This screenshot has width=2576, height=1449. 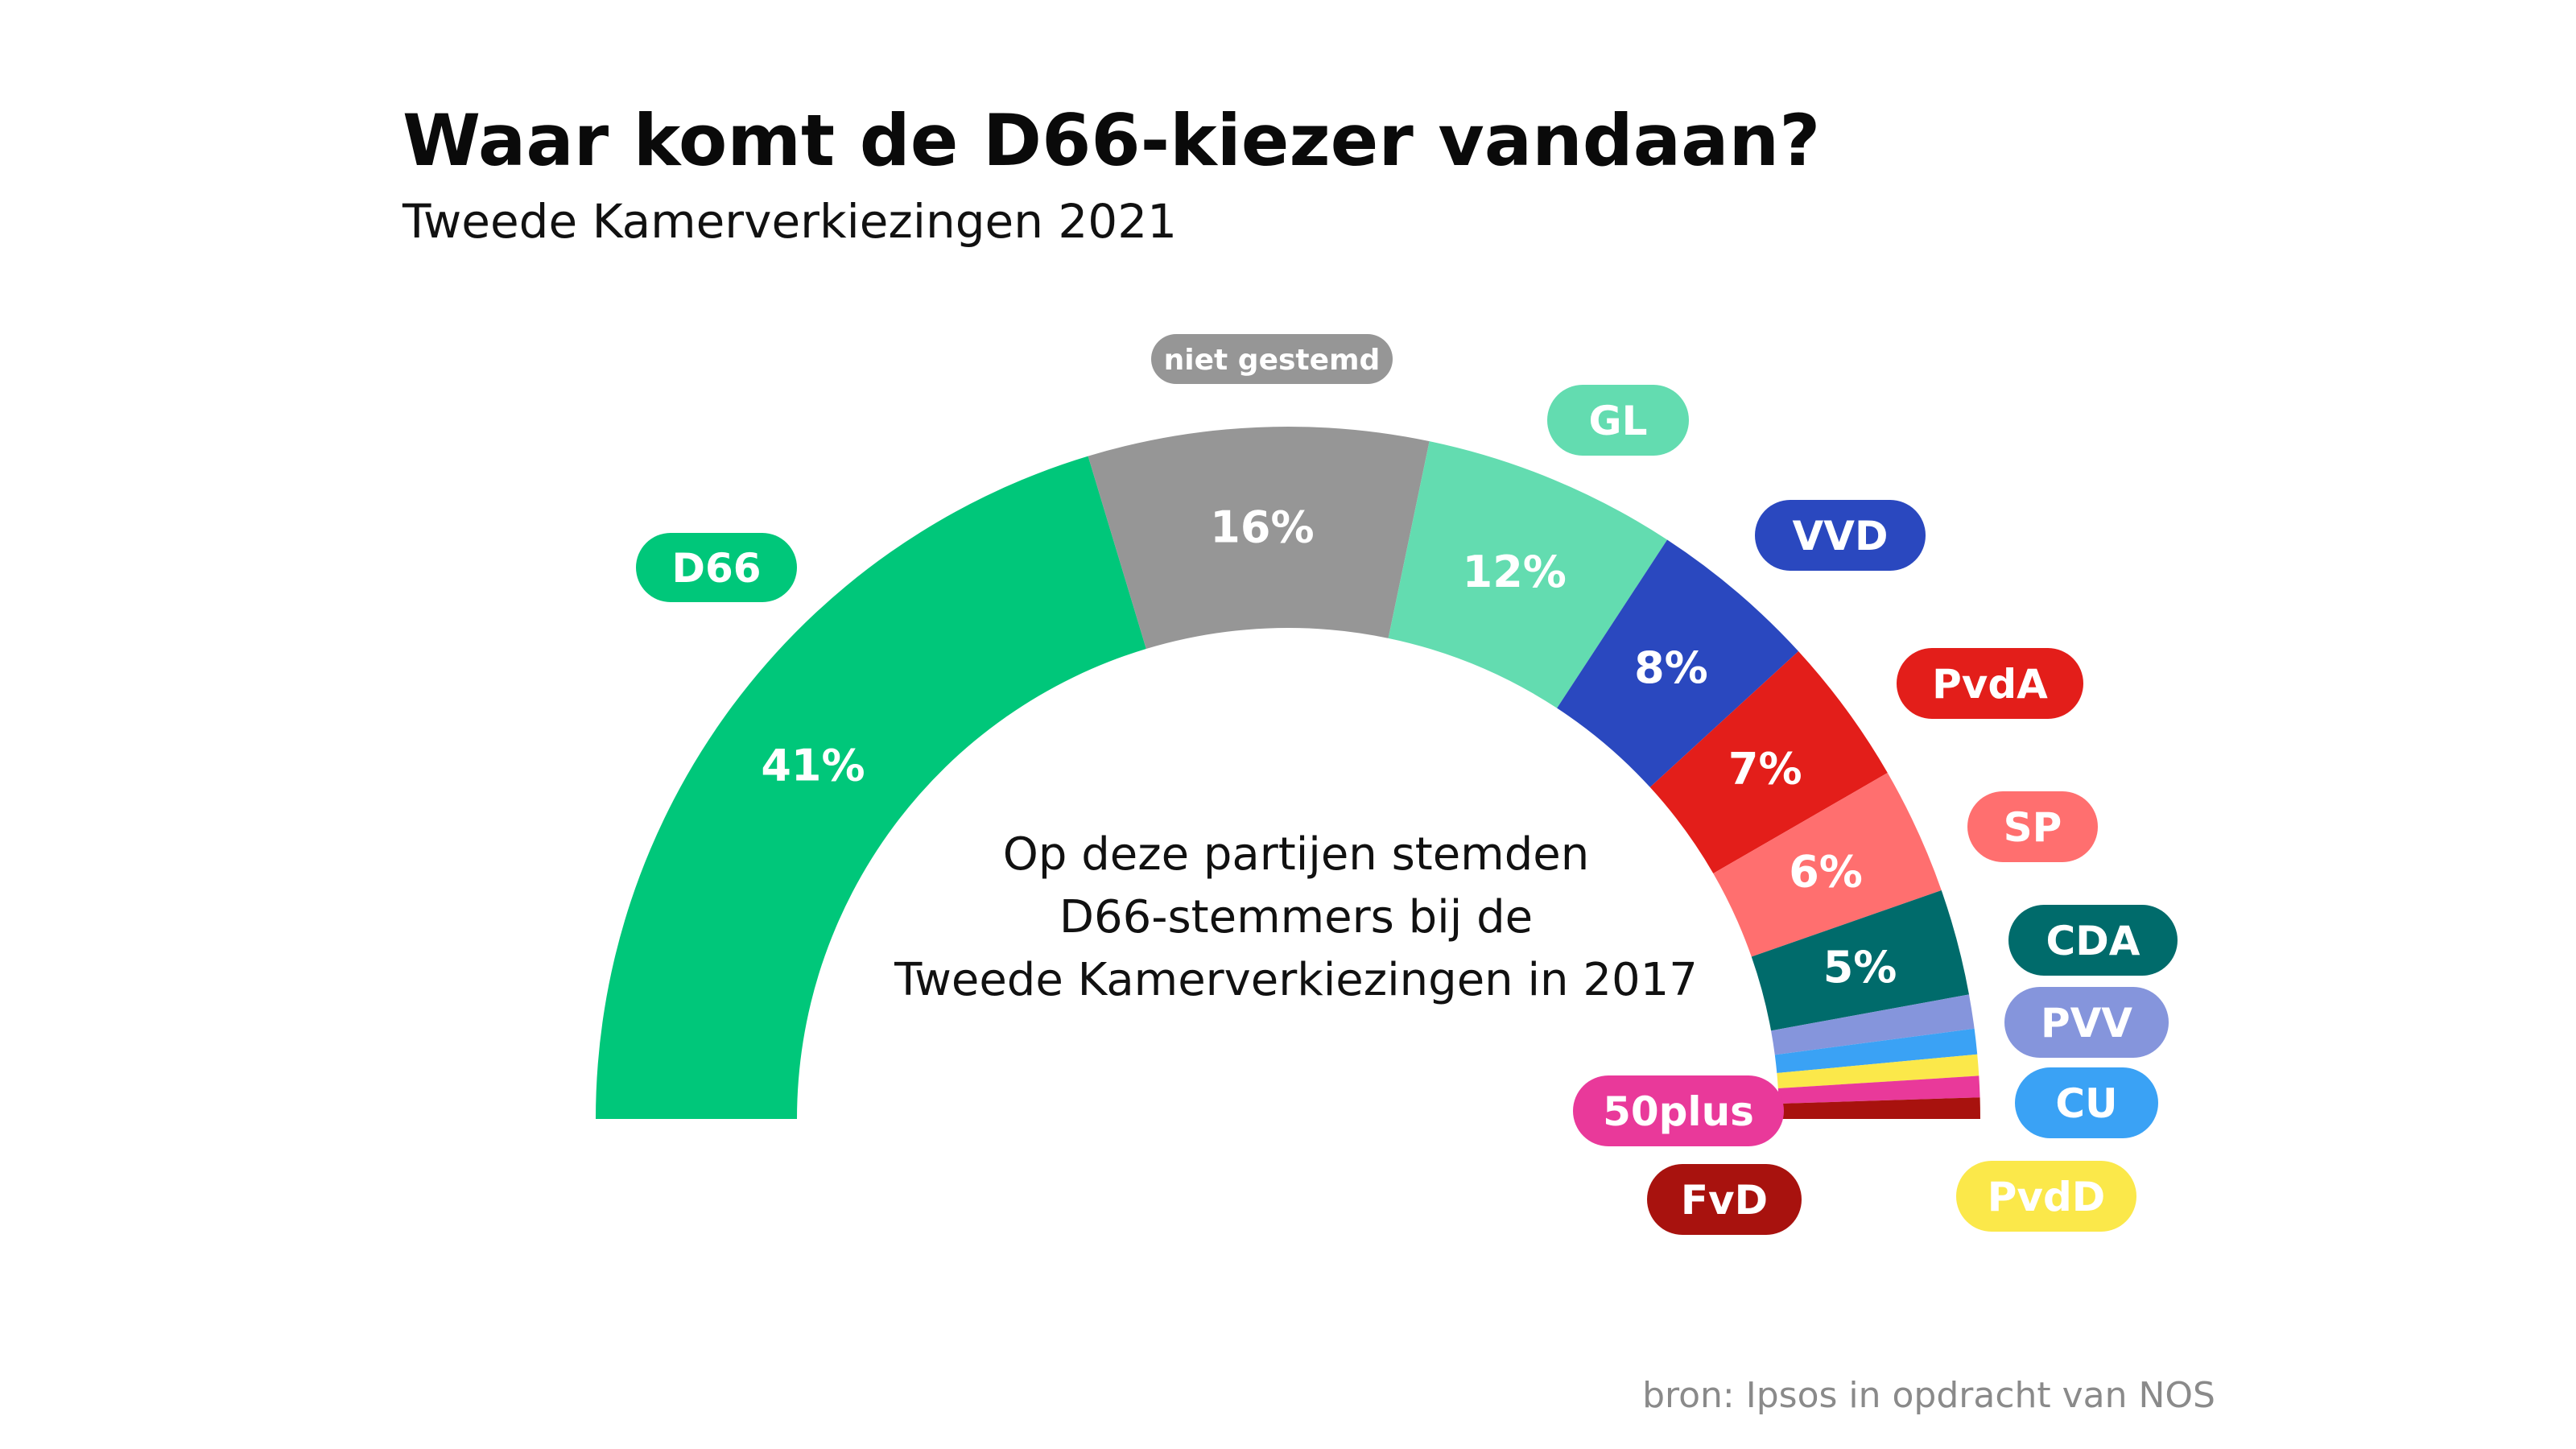 What do you see at coordinates (1111, 140) in the screenshot?
I see `chart-title: Waar komt de D66-kiezer vandaan?` at bounding box center [1111, 140].